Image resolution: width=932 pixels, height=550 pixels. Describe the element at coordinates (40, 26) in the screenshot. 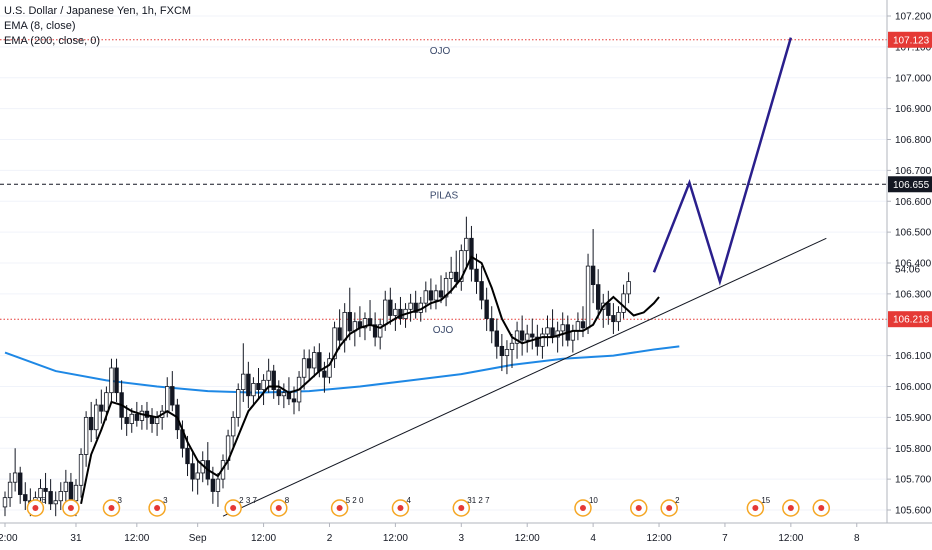

I see `legend-ema8: EMA (8, close)` at that location.